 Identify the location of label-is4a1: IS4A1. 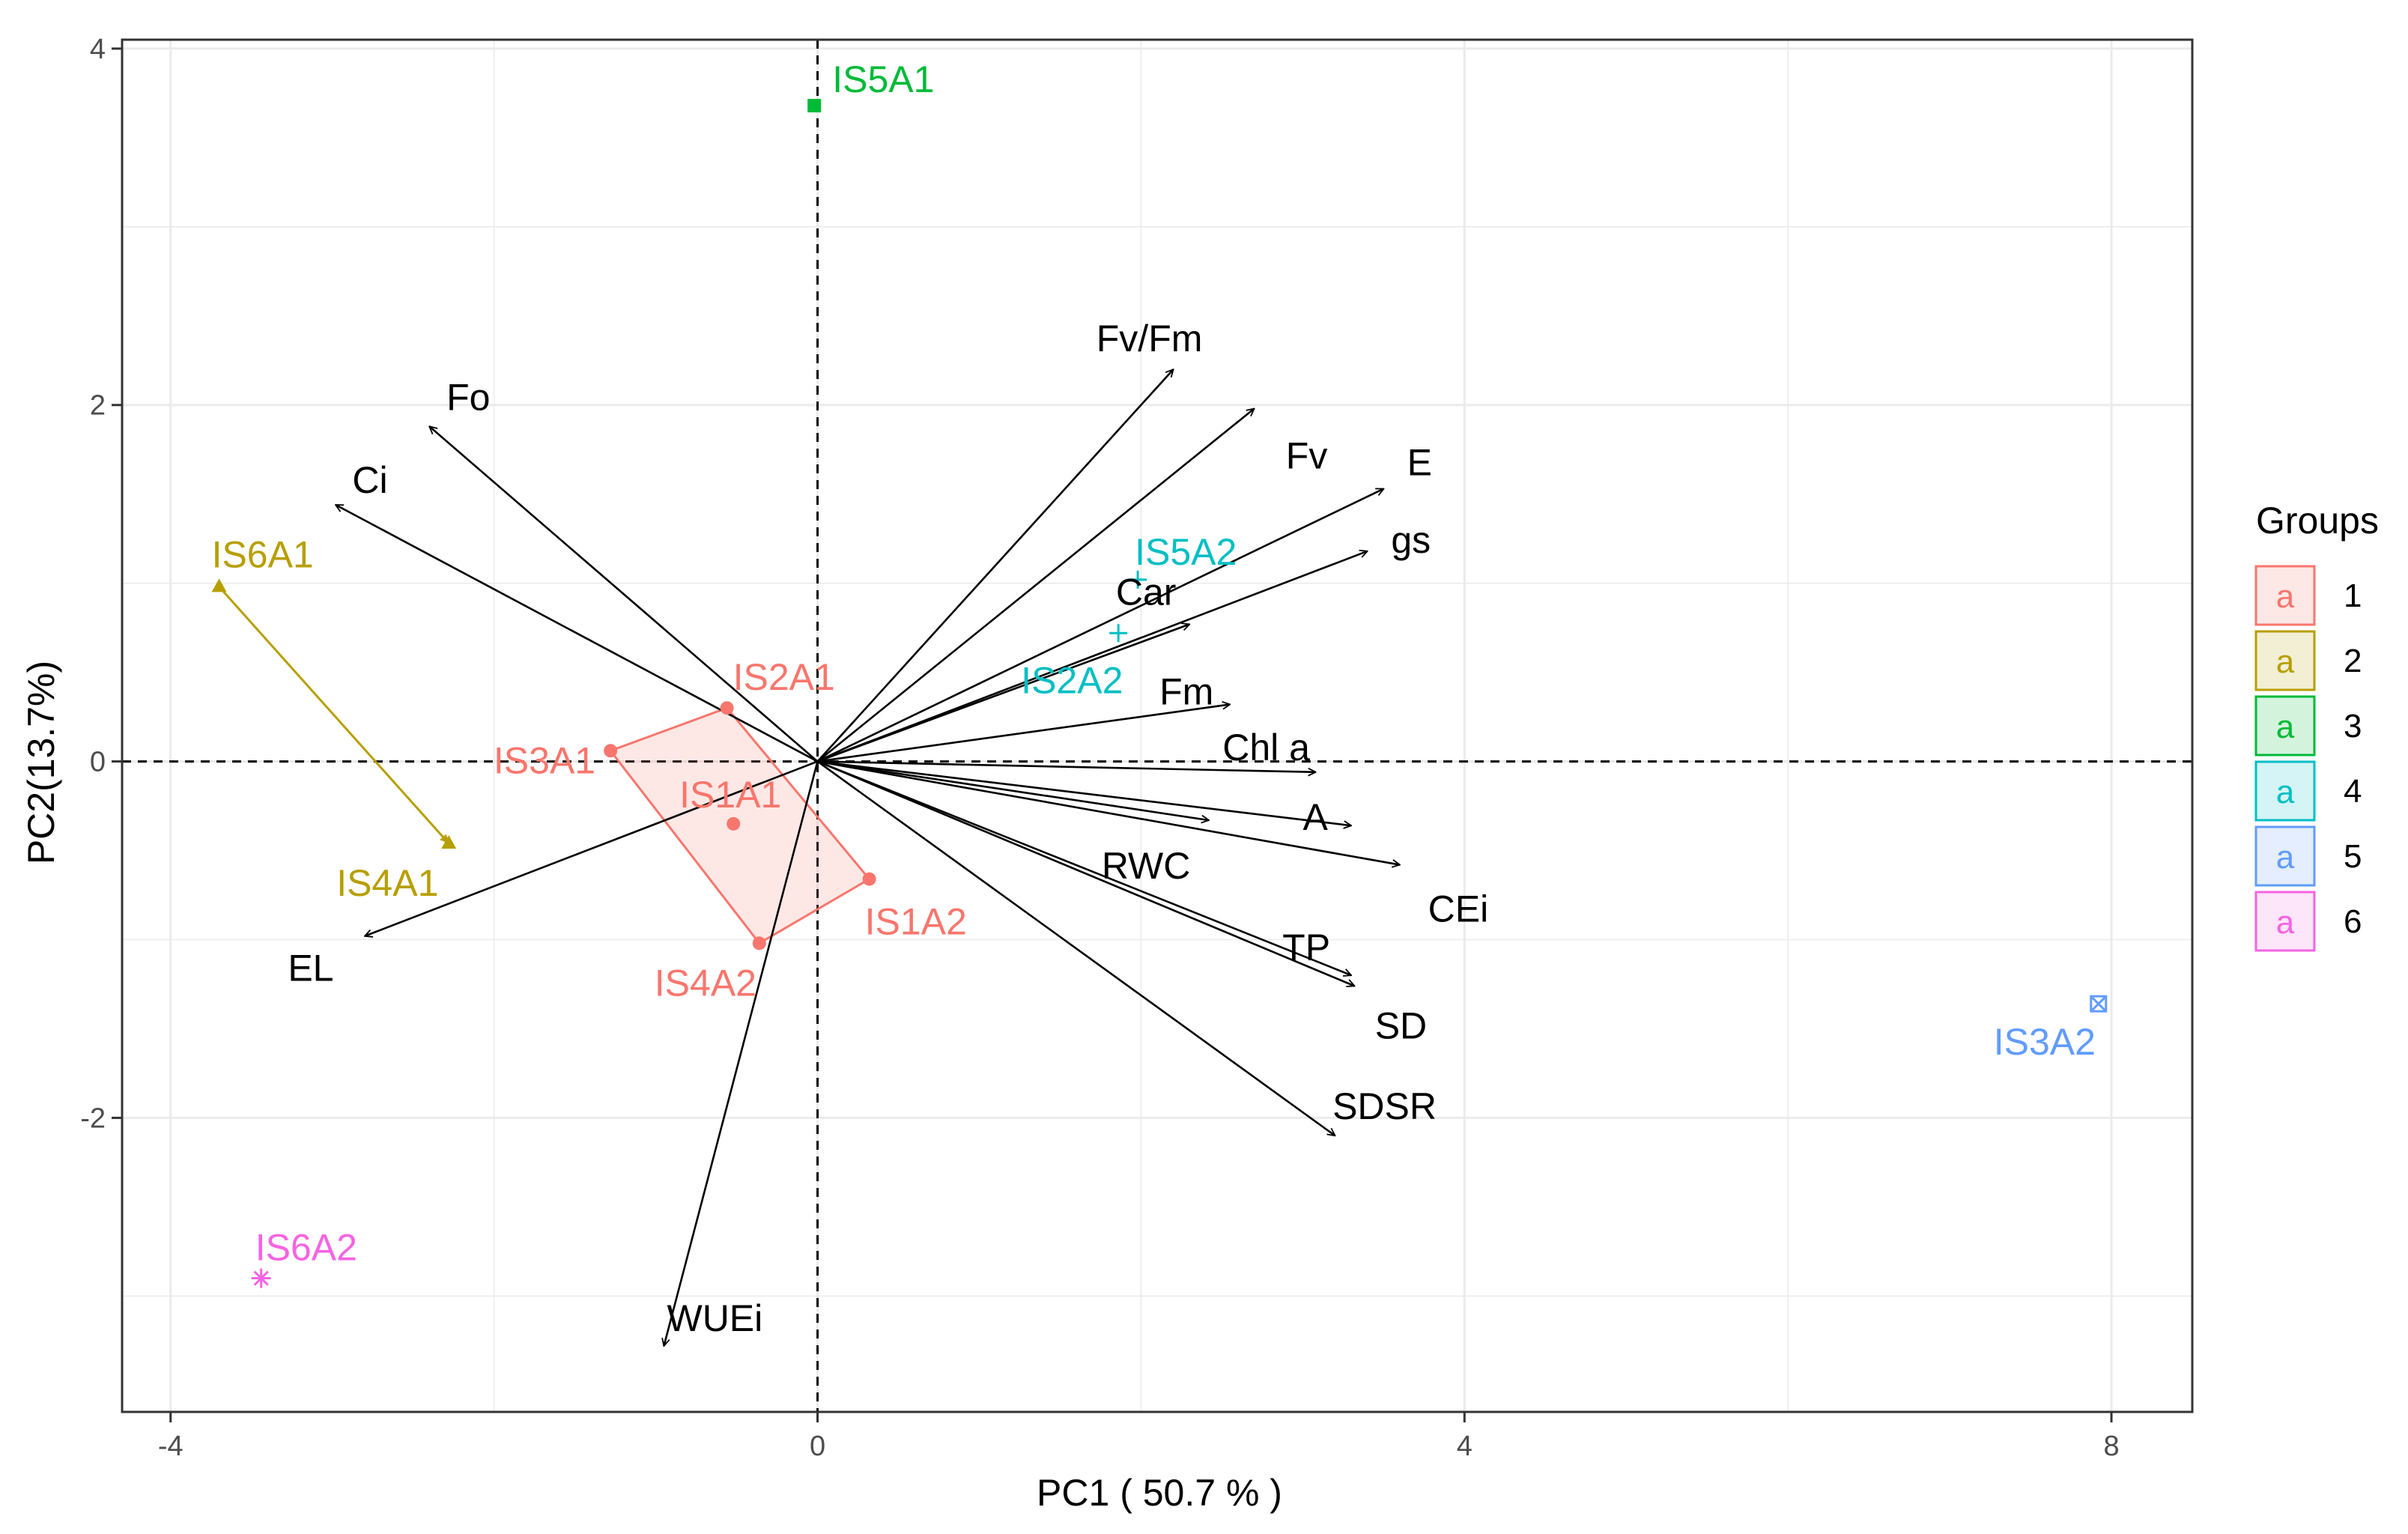
(387, 883).